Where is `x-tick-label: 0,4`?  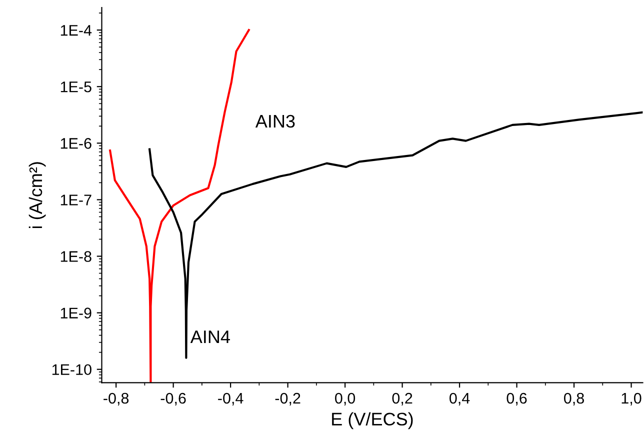
x-tick-label: 0,4 is located at coordinates (460, 399).